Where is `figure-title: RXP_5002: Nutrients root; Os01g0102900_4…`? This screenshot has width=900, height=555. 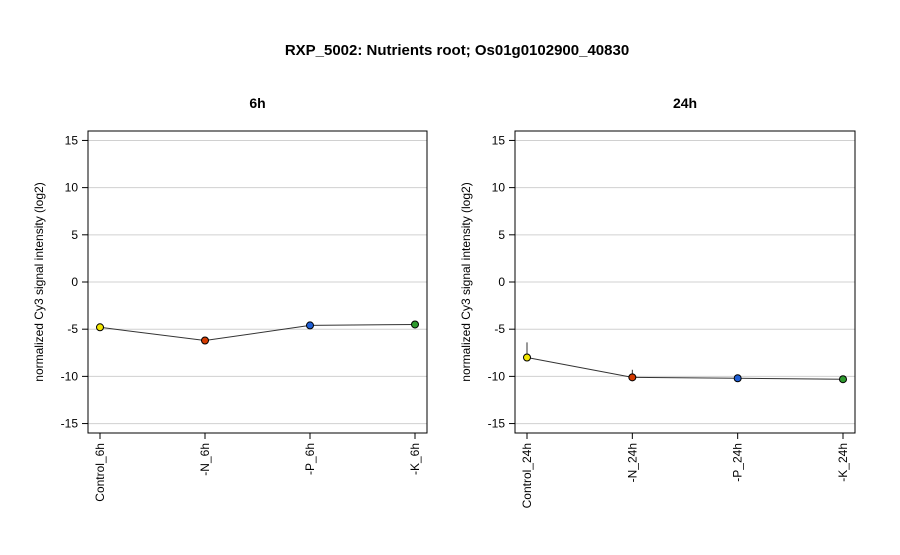 figure-title: RXP_5002: Nutrients root; Os01g0102900_4… is located at coordinates (457, 50).